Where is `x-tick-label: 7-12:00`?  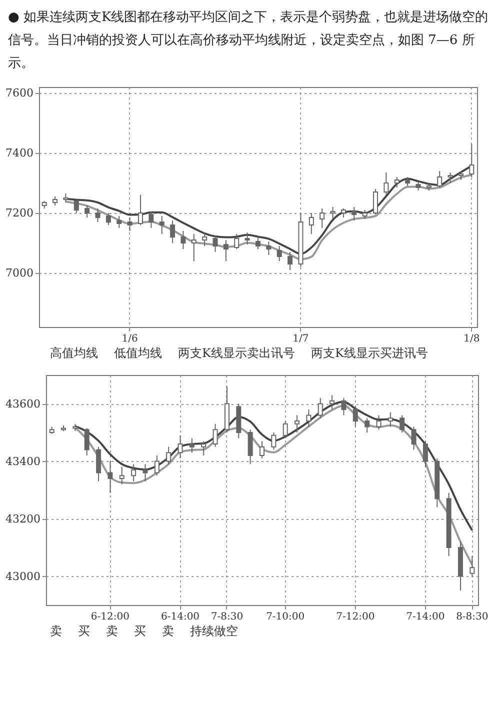 x-tick-label: 7-12:00 is located at coordinates (355, 617).